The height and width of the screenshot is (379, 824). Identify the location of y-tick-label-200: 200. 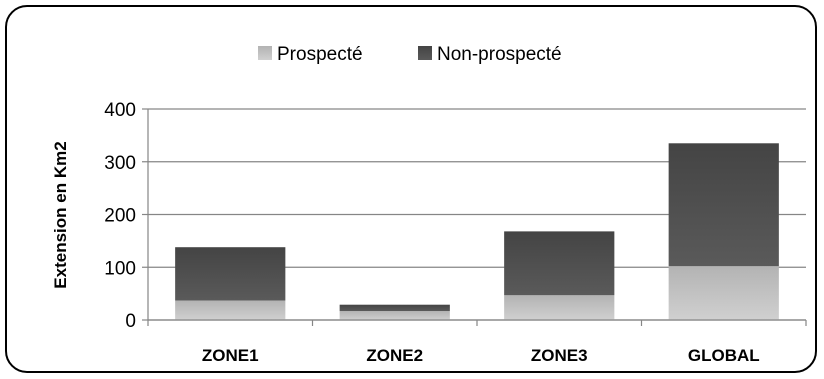
(120, 216).